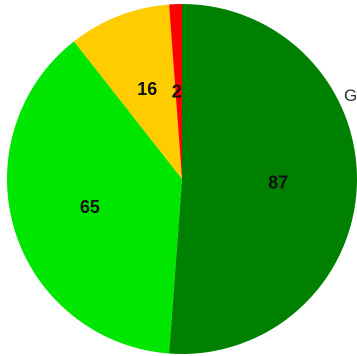 Image resolution: width=357 pixels, height=356 pixels. What do you see at coordinates (90, 207) in the screenshot?
I see `slice-label-65: 65` at bounding box center [90, 207].